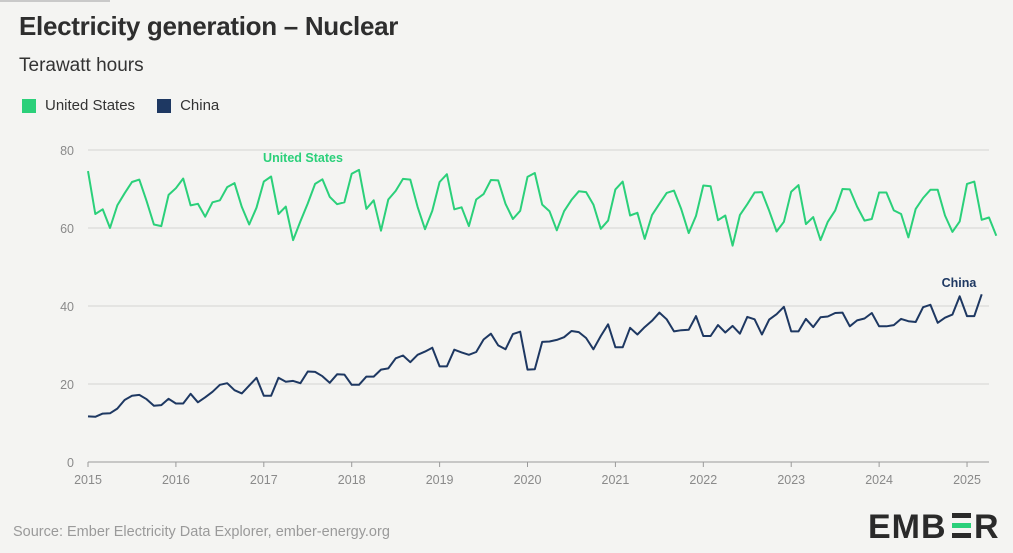 The width and height of the screenshot is (1013, 553). I want to click on series-line-united-states, so click(542, 207).